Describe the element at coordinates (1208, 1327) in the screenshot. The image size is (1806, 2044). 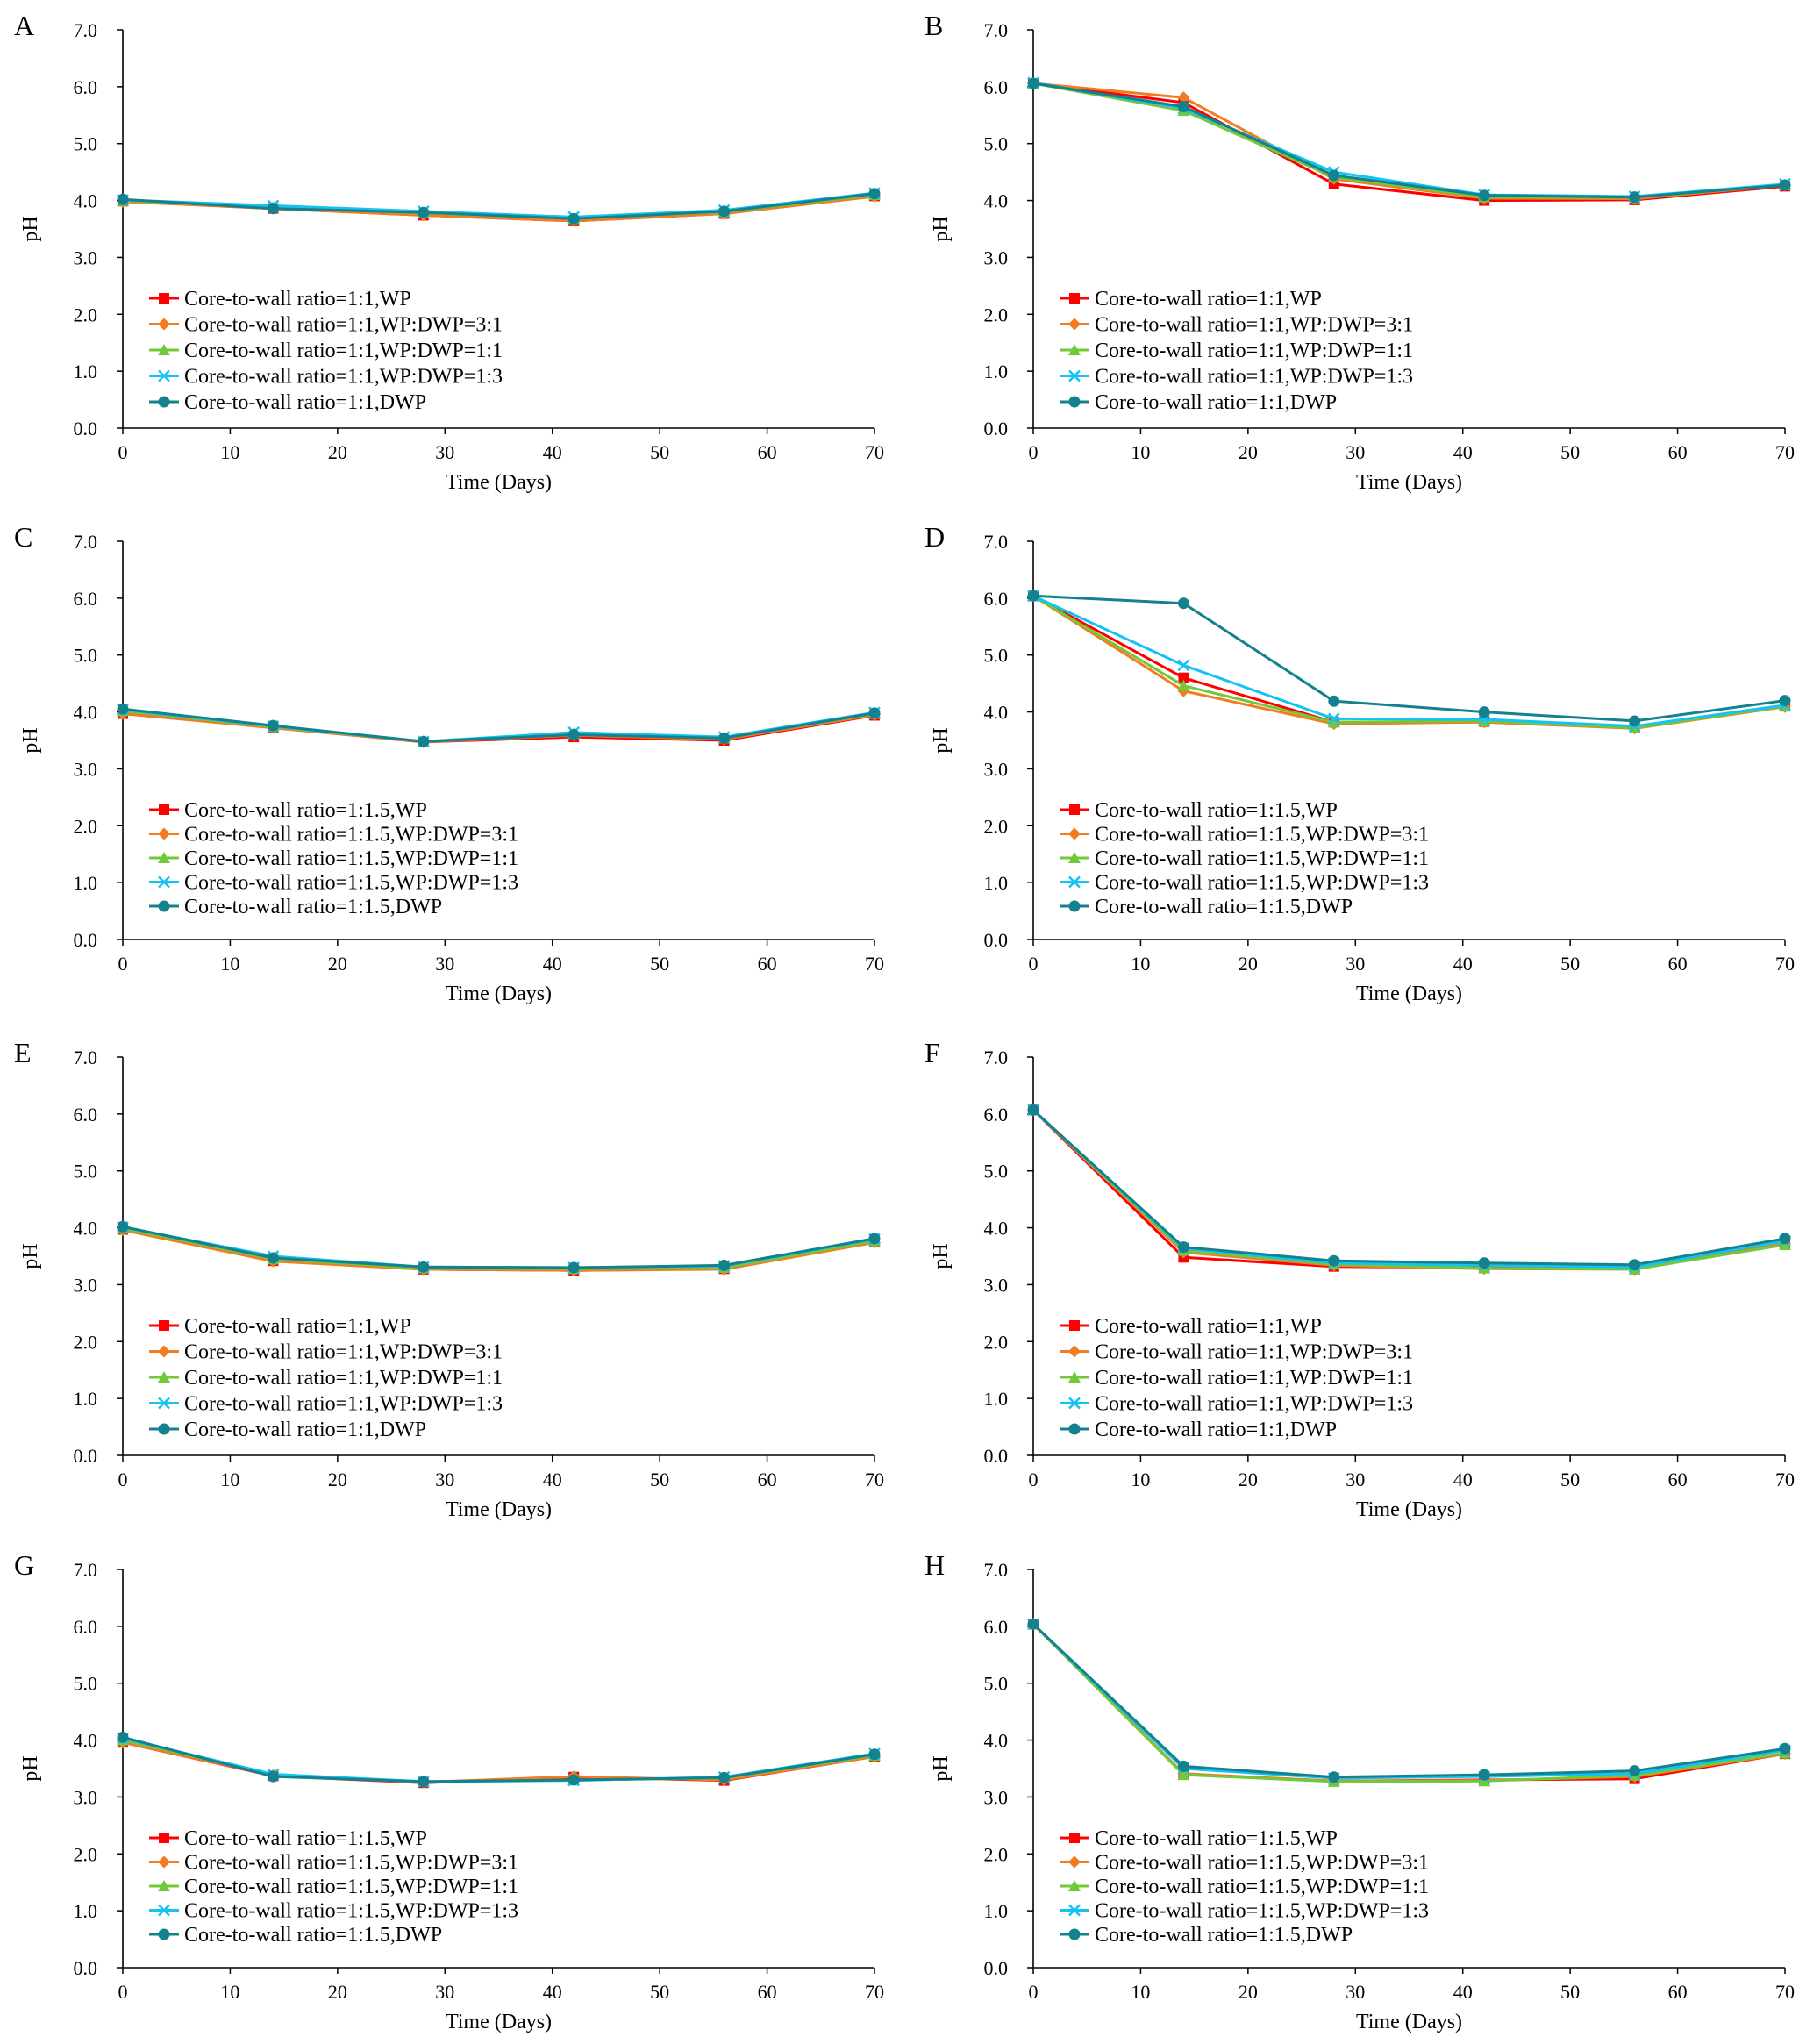
I see `legend-label: Core-to-wall ratio=1:1,WP` at that location.